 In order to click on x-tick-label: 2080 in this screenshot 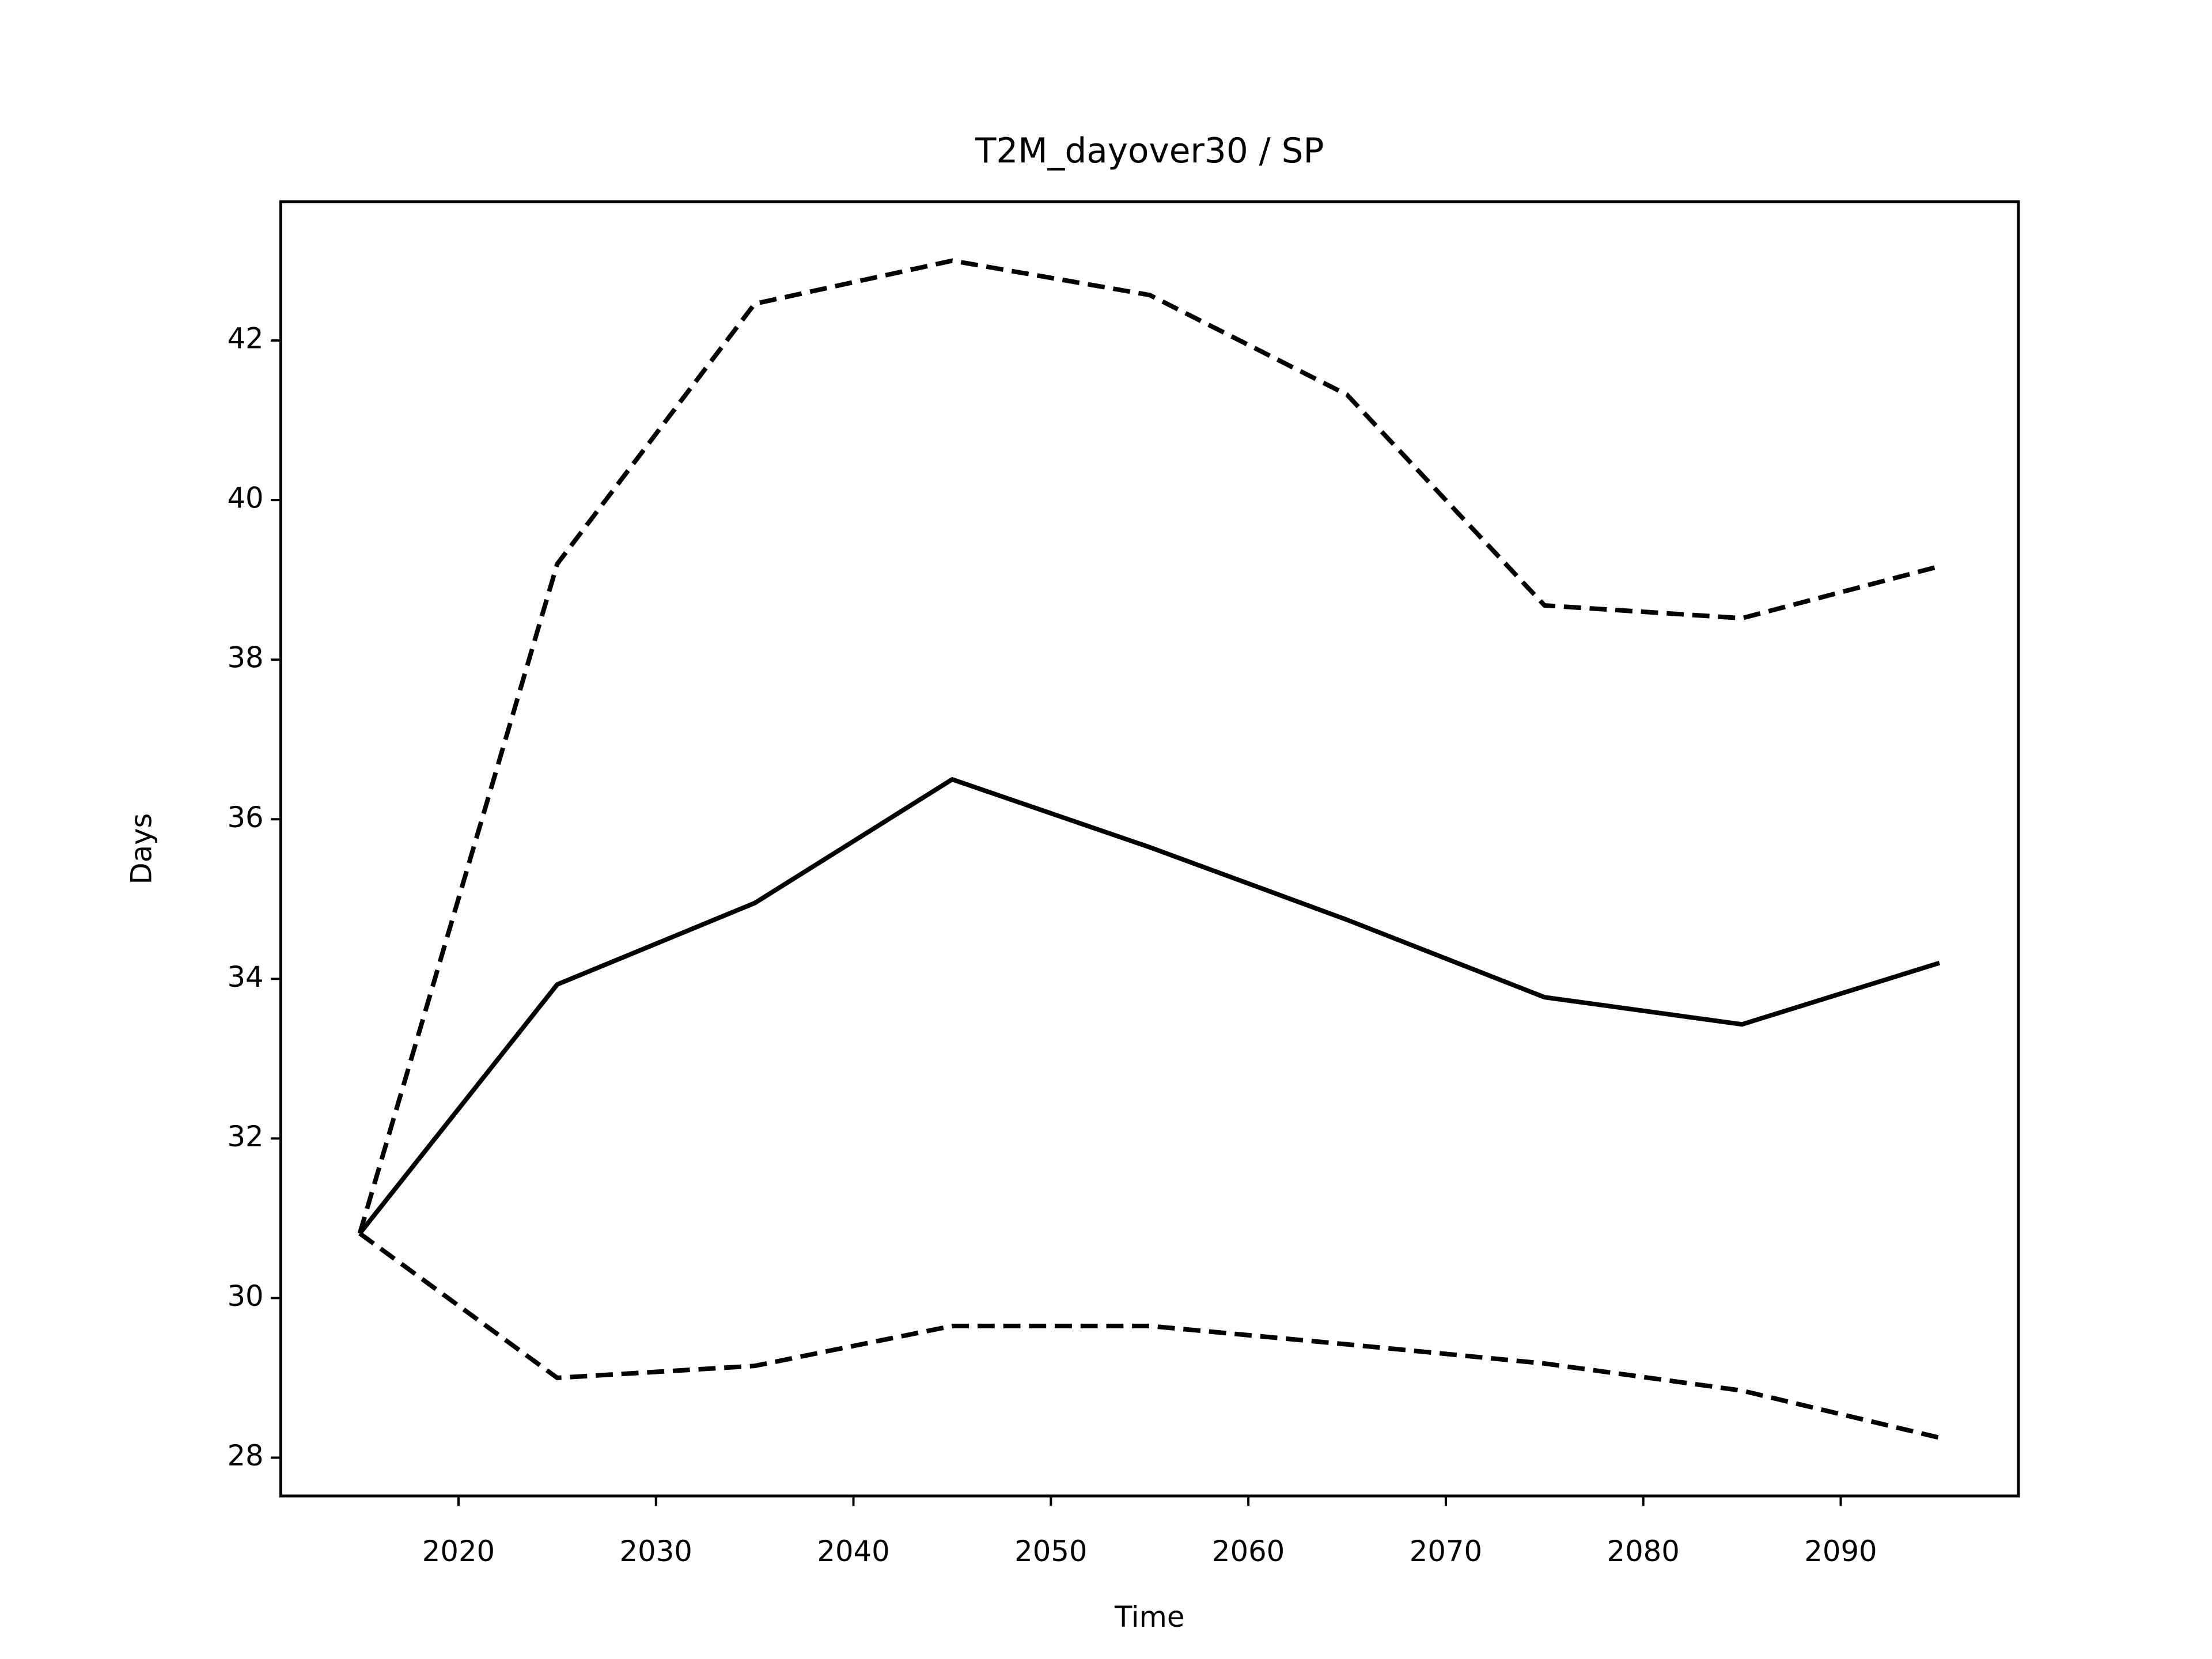, I will do `click(1643, 1551)`.